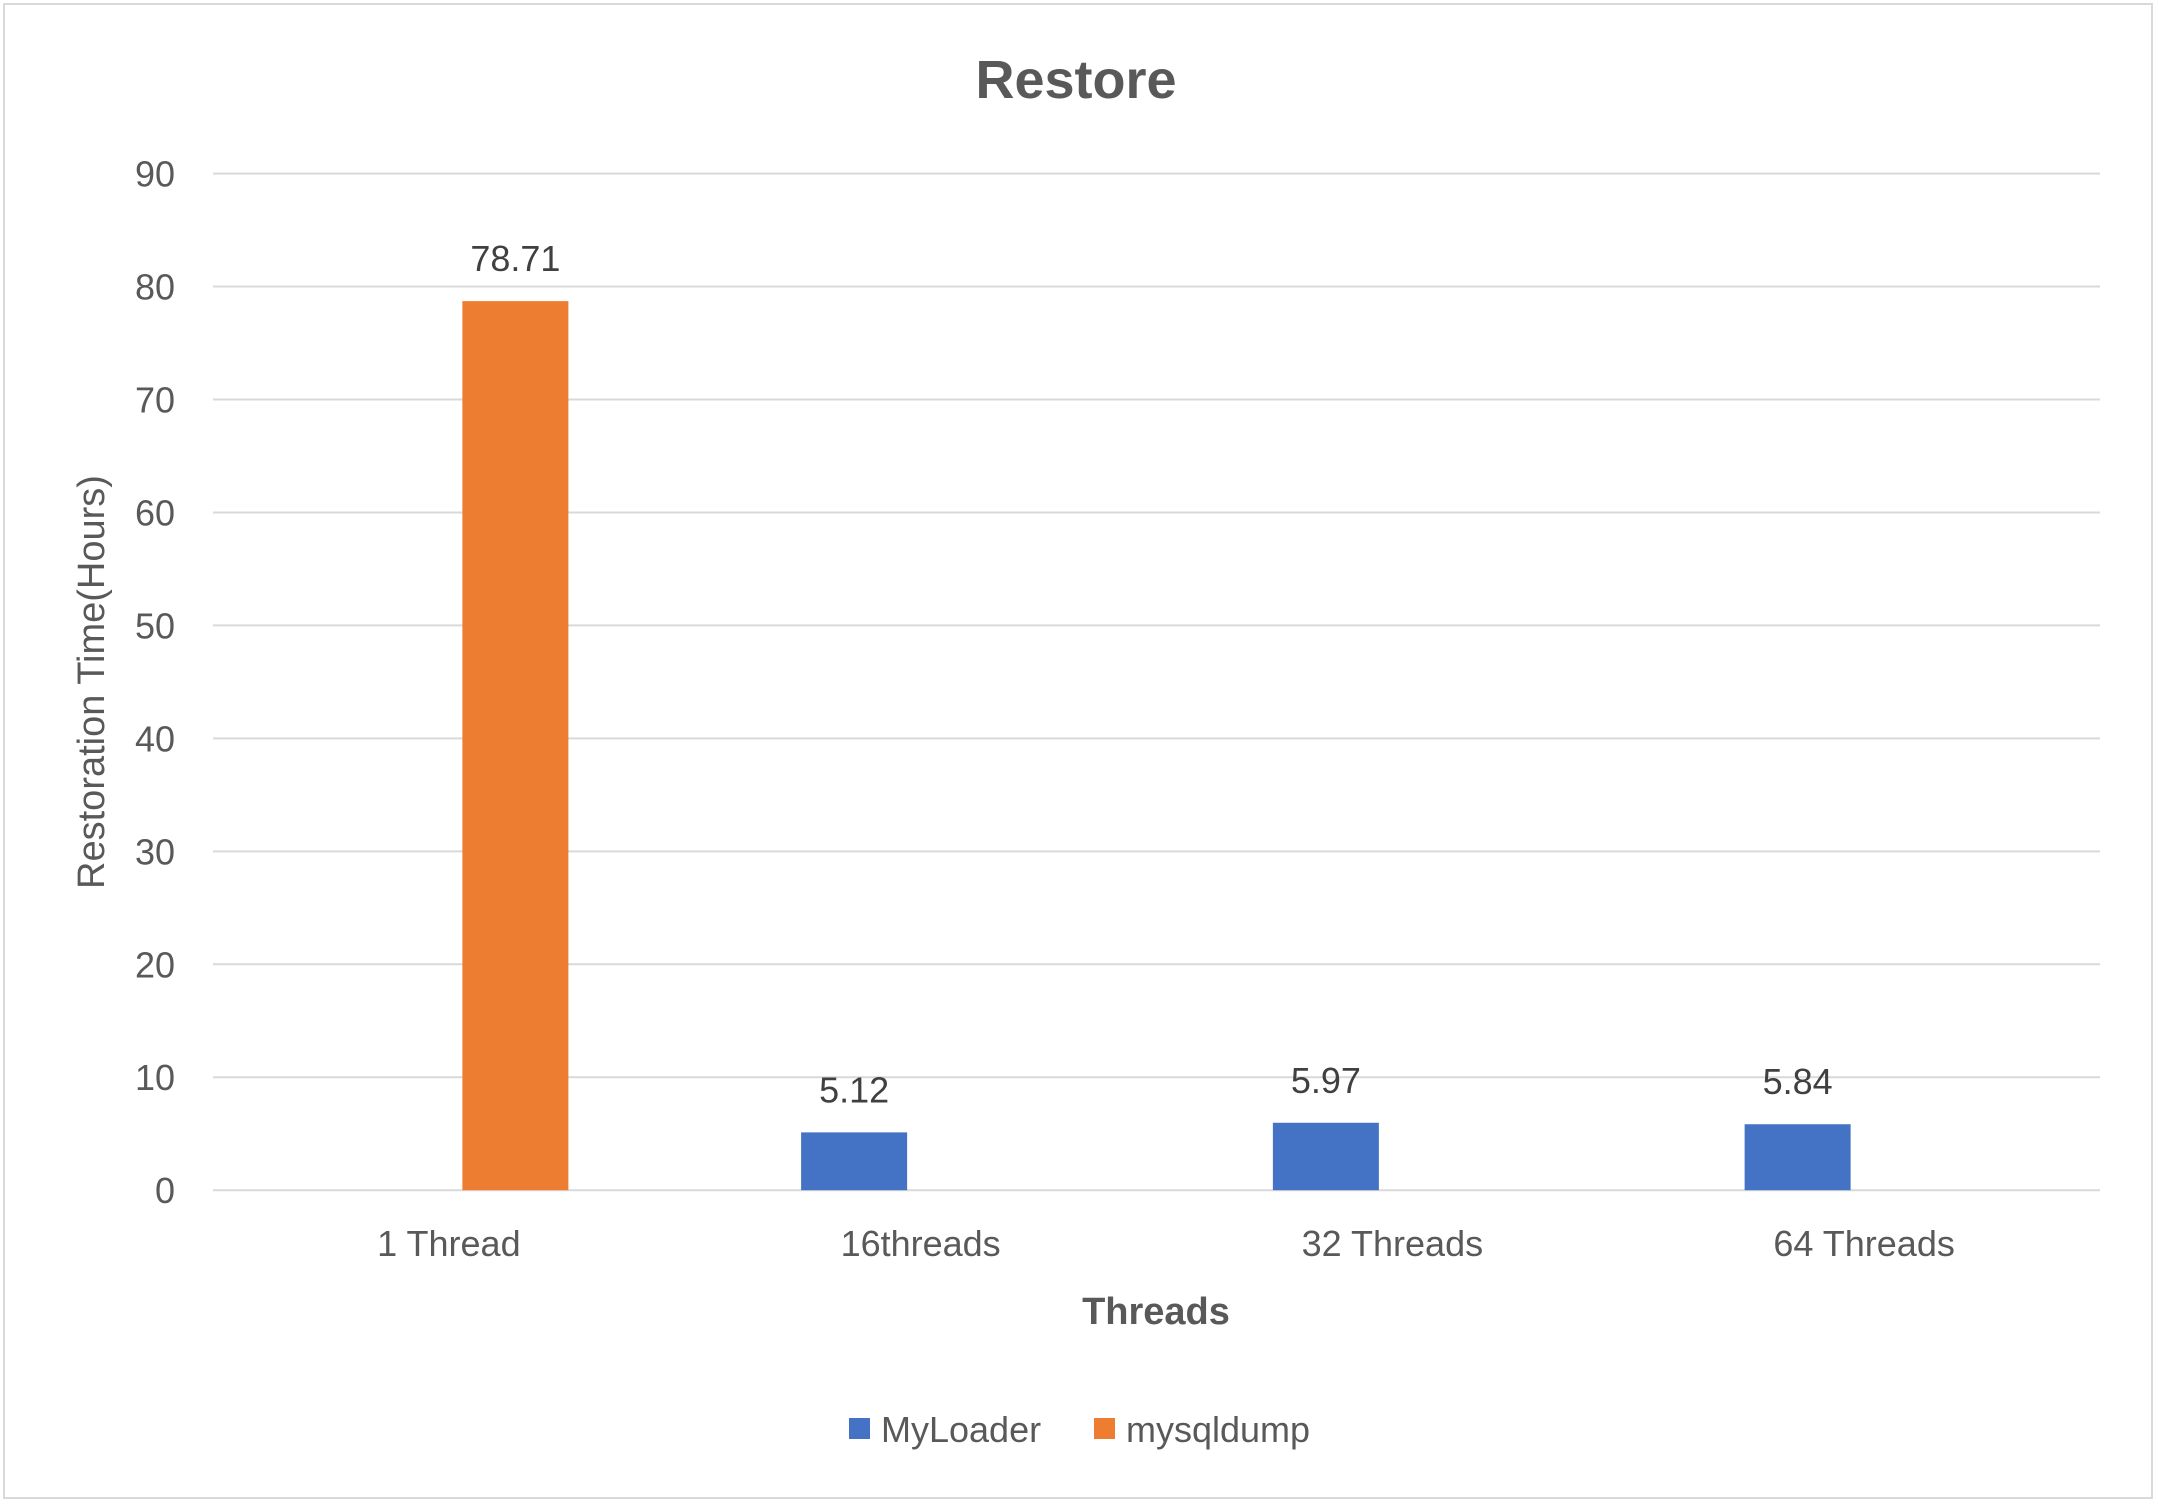 This screenshot has height=1507, width=2158. What do you see at coordinates (1863, 1243) in the screenshot?
I see `x-category-label: 64 Threads` at bounding box center [1863, 1243].